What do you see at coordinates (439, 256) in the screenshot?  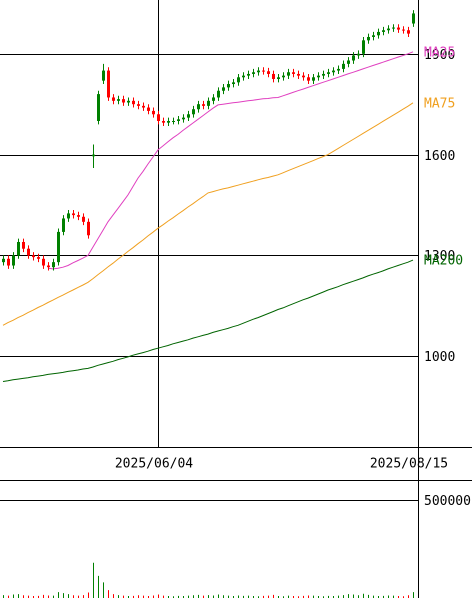 I see `y-tick-label: 1300` at bounding box center [439, 256].